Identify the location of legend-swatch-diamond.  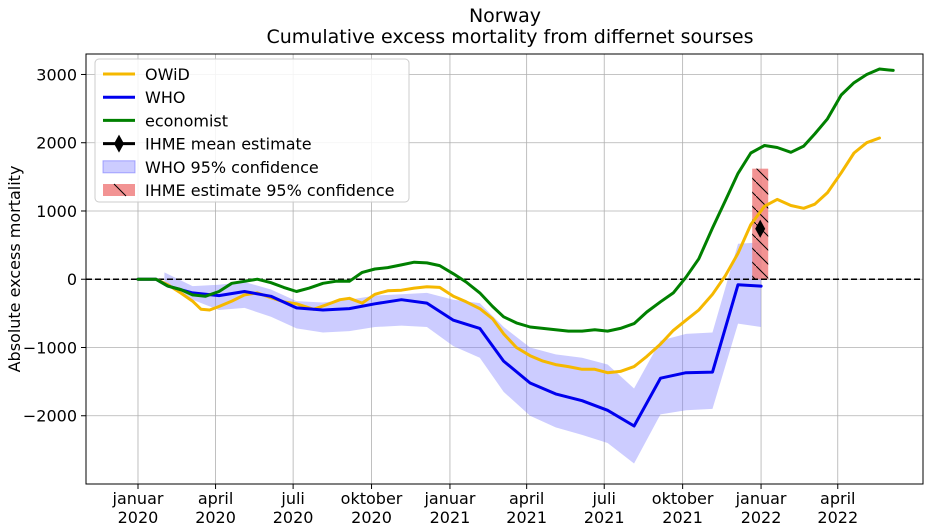
(119, 143).